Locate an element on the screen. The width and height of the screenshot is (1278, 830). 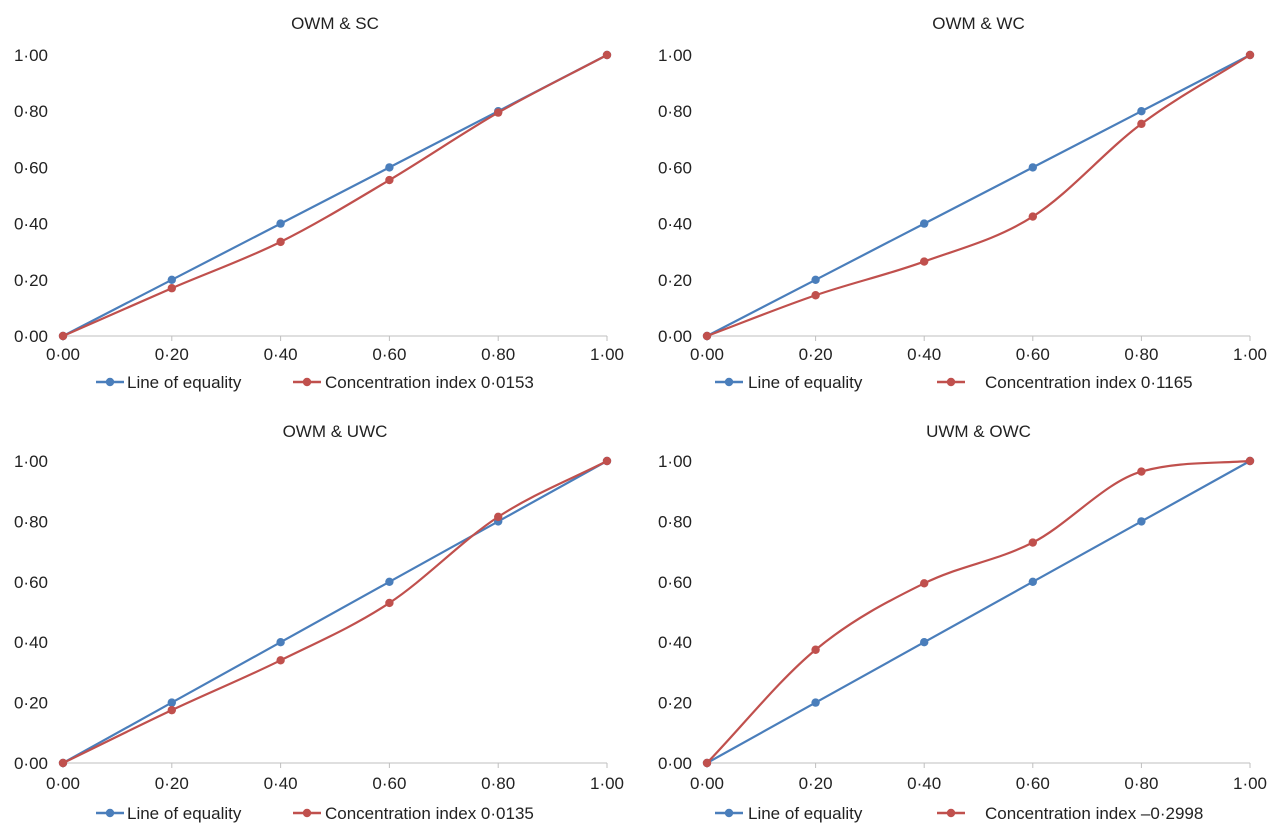
legend-entry: Concentration index 0·0135 is located at coordinates (429, 813).